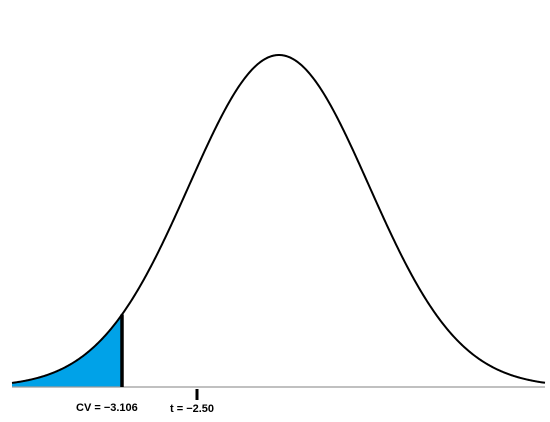 Image resolution: width=550 pixels, height=422 pixels. Describe the element at coordinates (67, 350) in the screenshot. I see `rejection-region` at that location.